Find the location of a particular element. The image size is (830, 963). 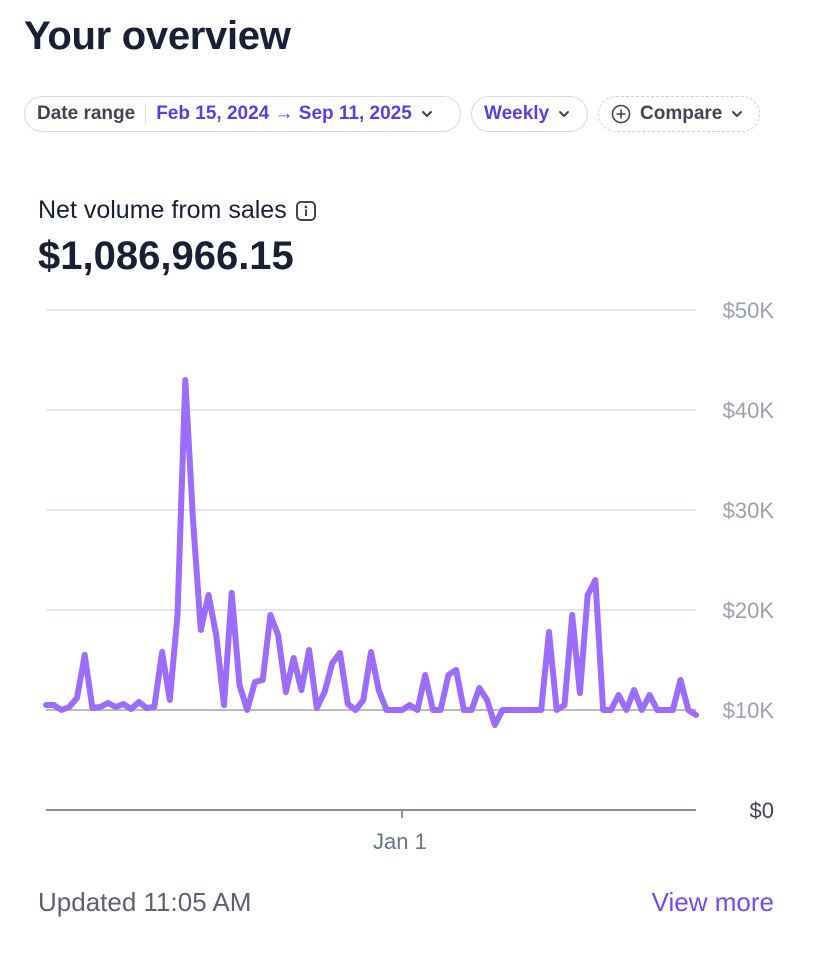

y-tick-label: $0 is located at coordinates (762, 810).